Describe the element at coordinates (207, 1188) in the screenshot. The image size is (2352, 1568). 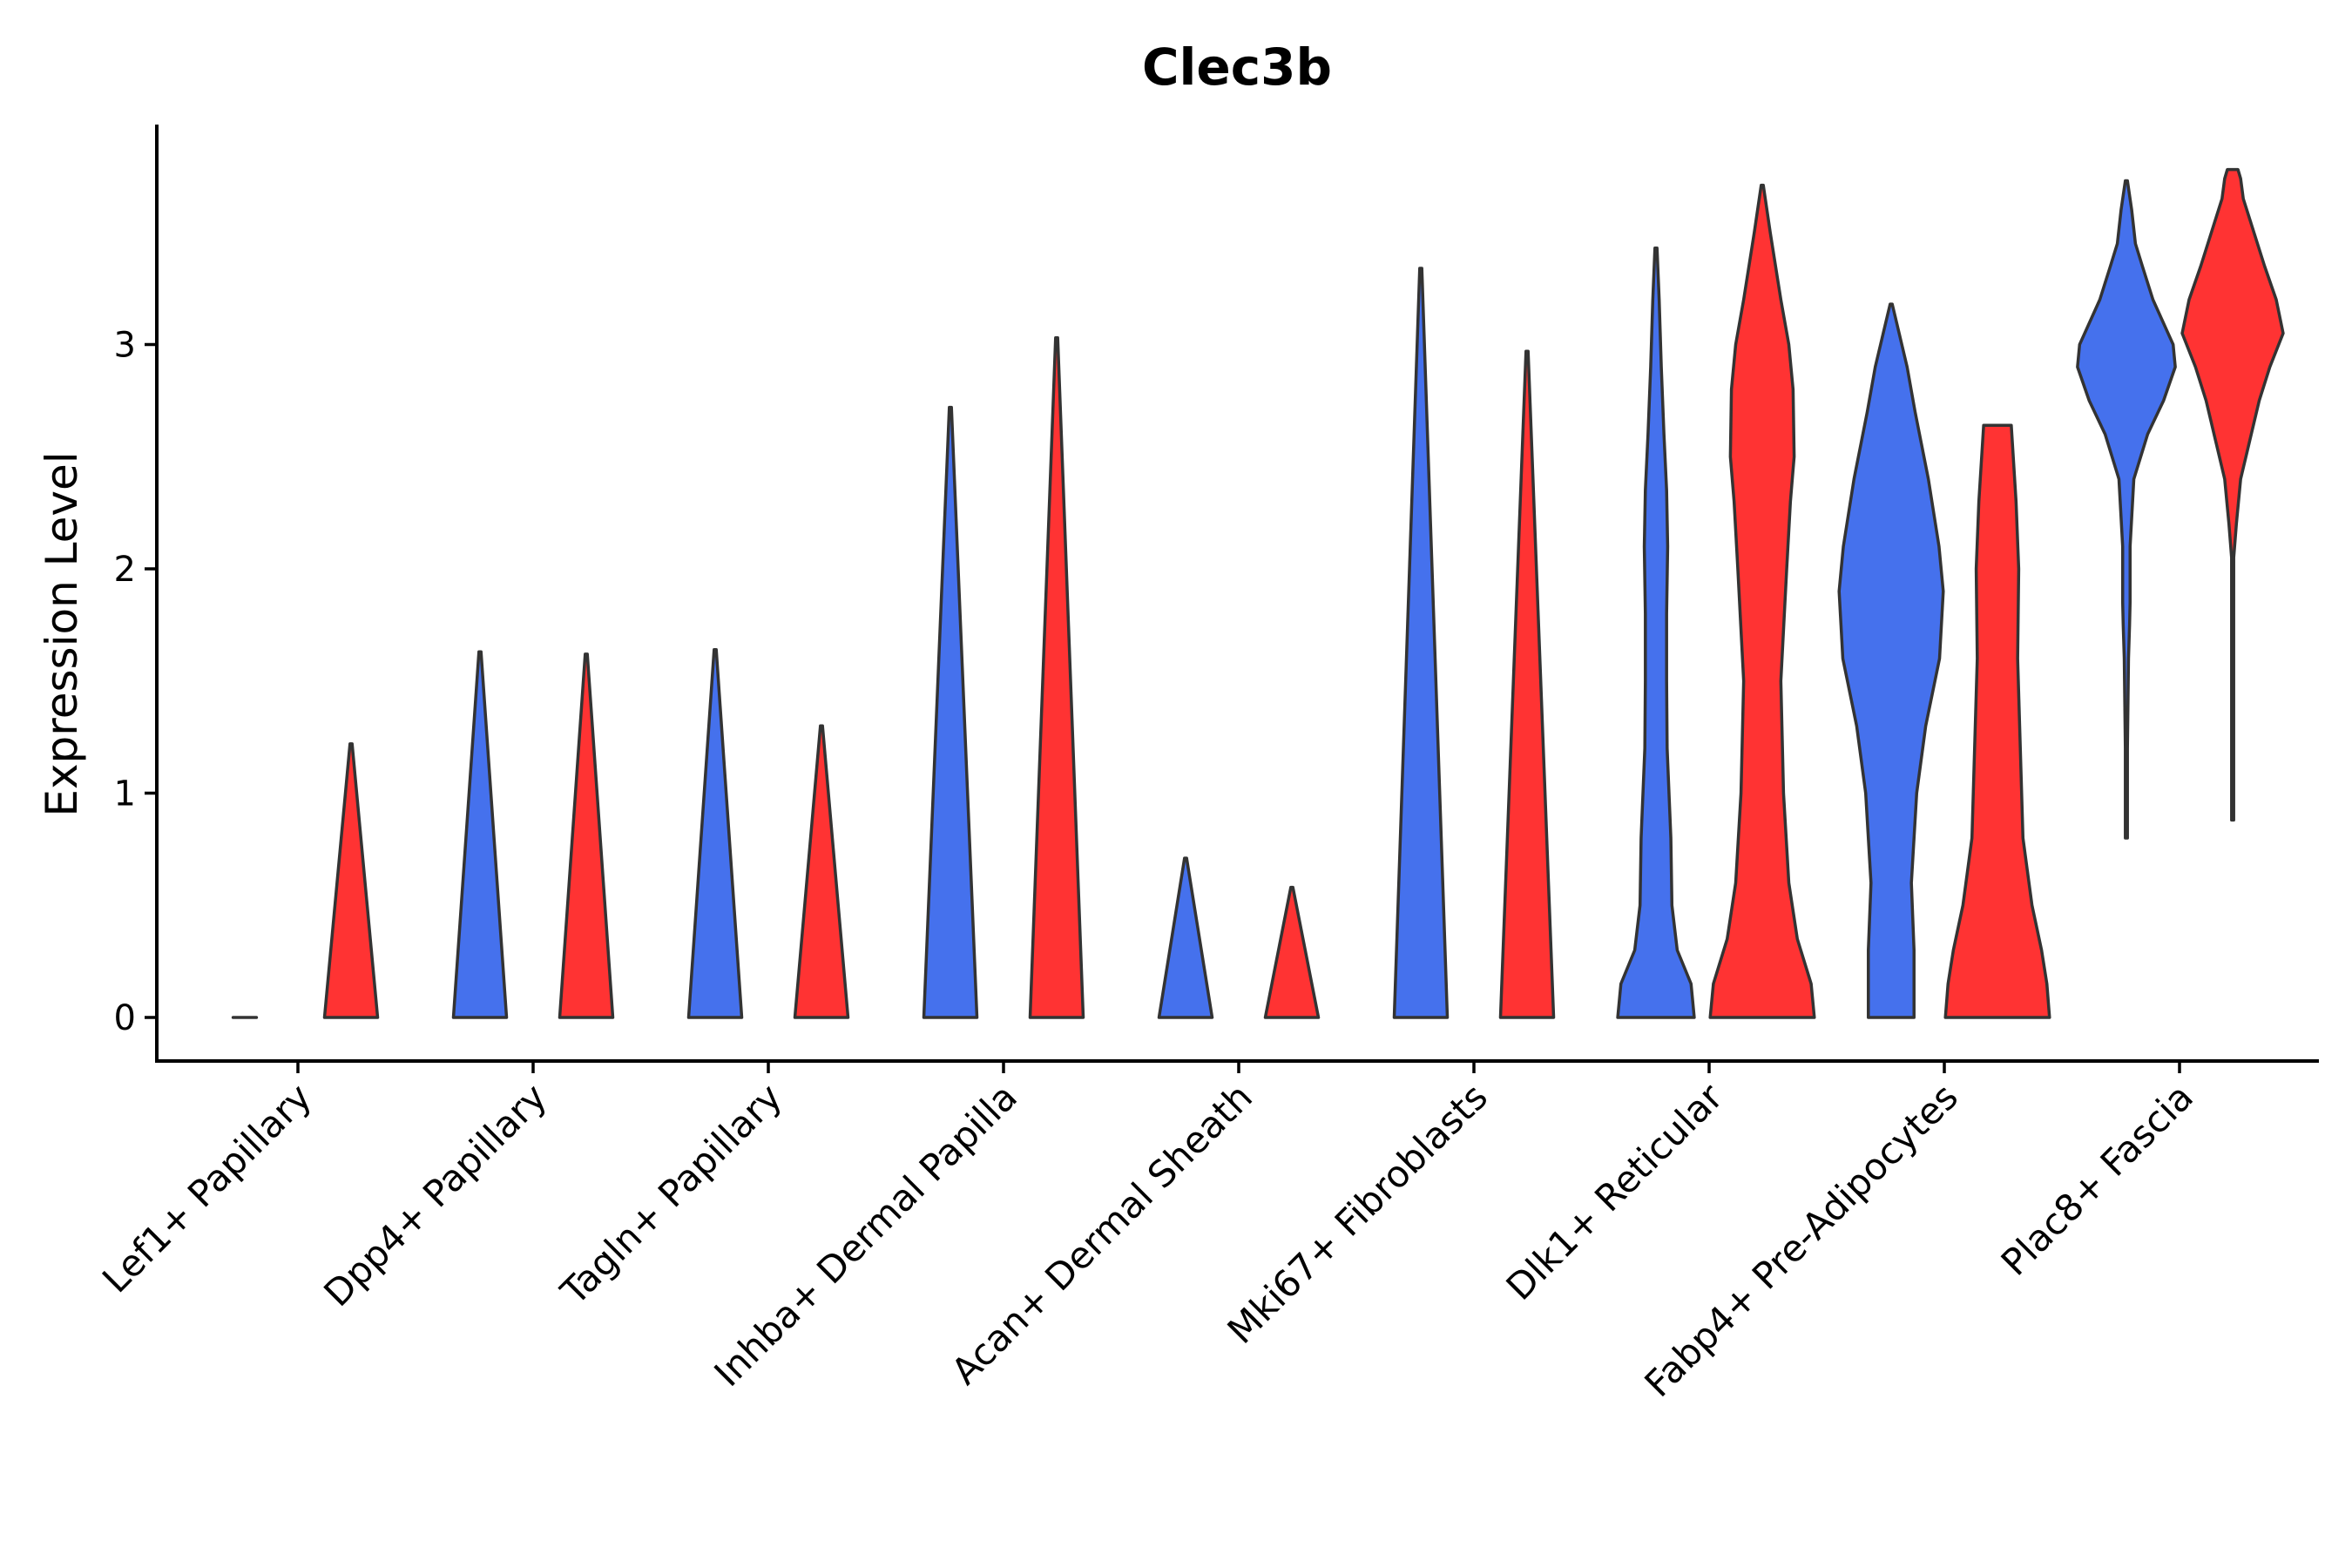
I see `x-tick-label: Lef1+ Papillary` at that location.